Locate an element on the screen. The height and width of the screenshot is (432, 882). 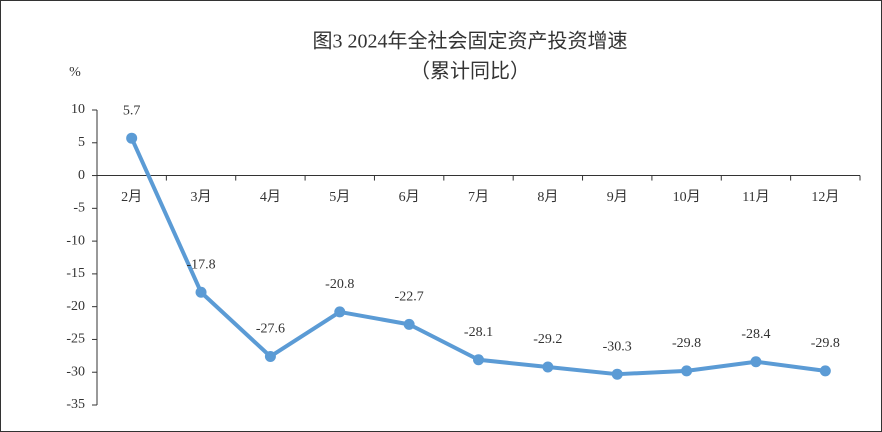
y-tick-label: -10 is located at coordinates (75, 240).